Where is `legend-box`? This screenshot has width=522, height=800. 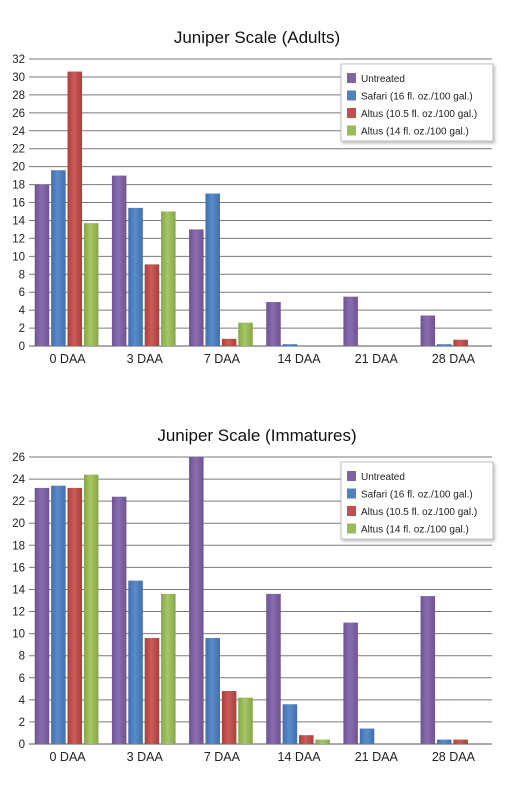
legend-box is located at coordinates (417, 500).